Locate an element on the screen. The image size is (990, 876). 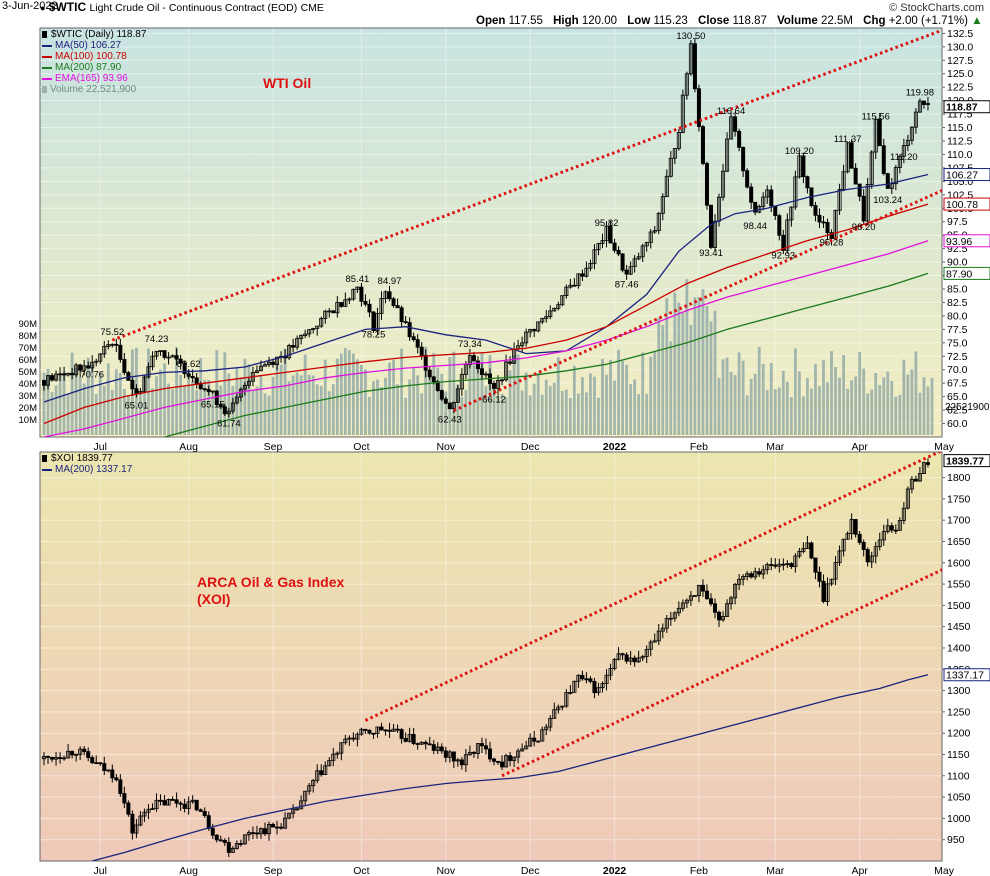
y-tick-label: 1400 is located at coordinates (959, 648).